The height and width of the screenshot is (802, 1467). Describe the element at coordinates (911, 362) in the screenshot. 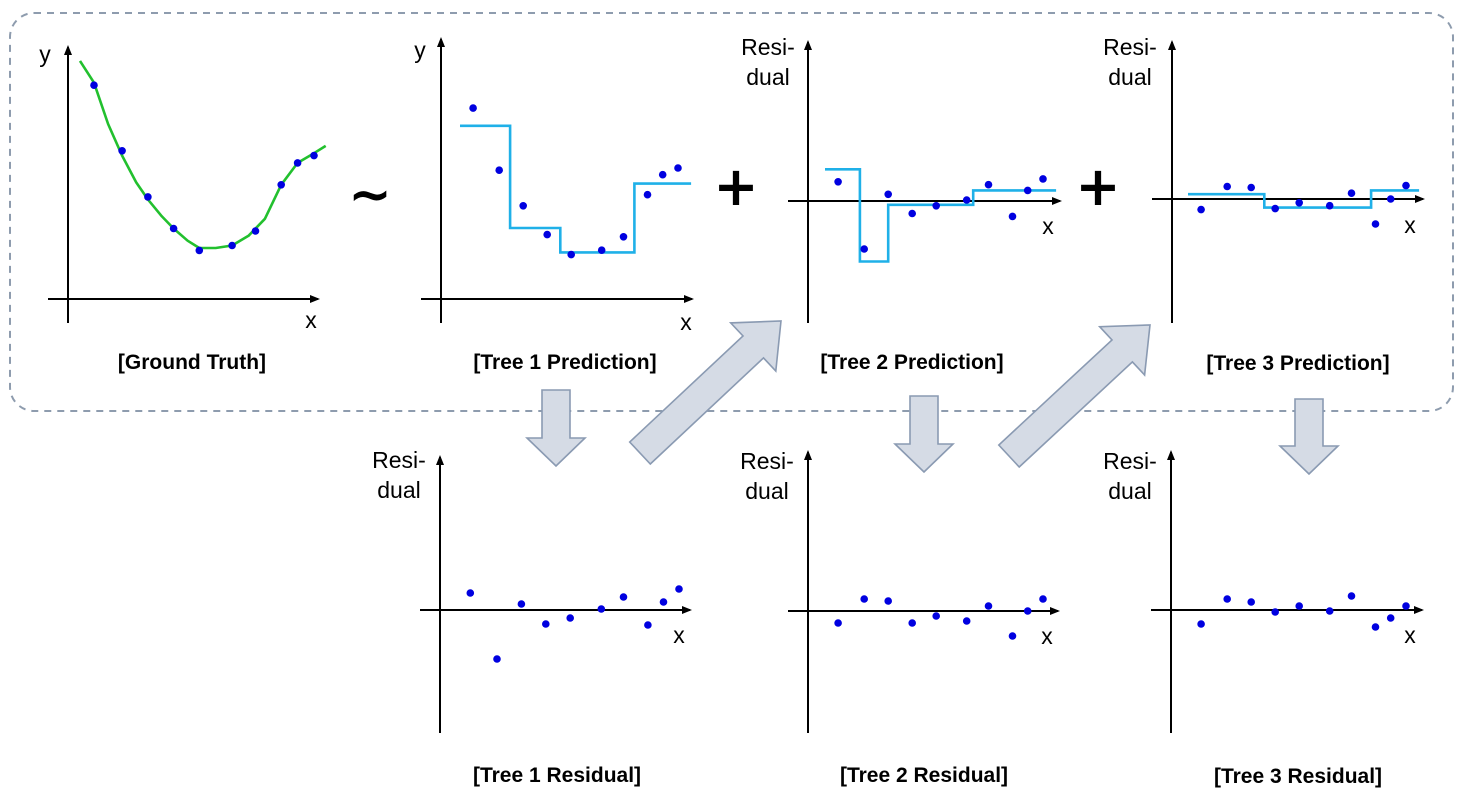

I see `tree-2-prediction-caption: [Tree 2 Prediction]` at that location.